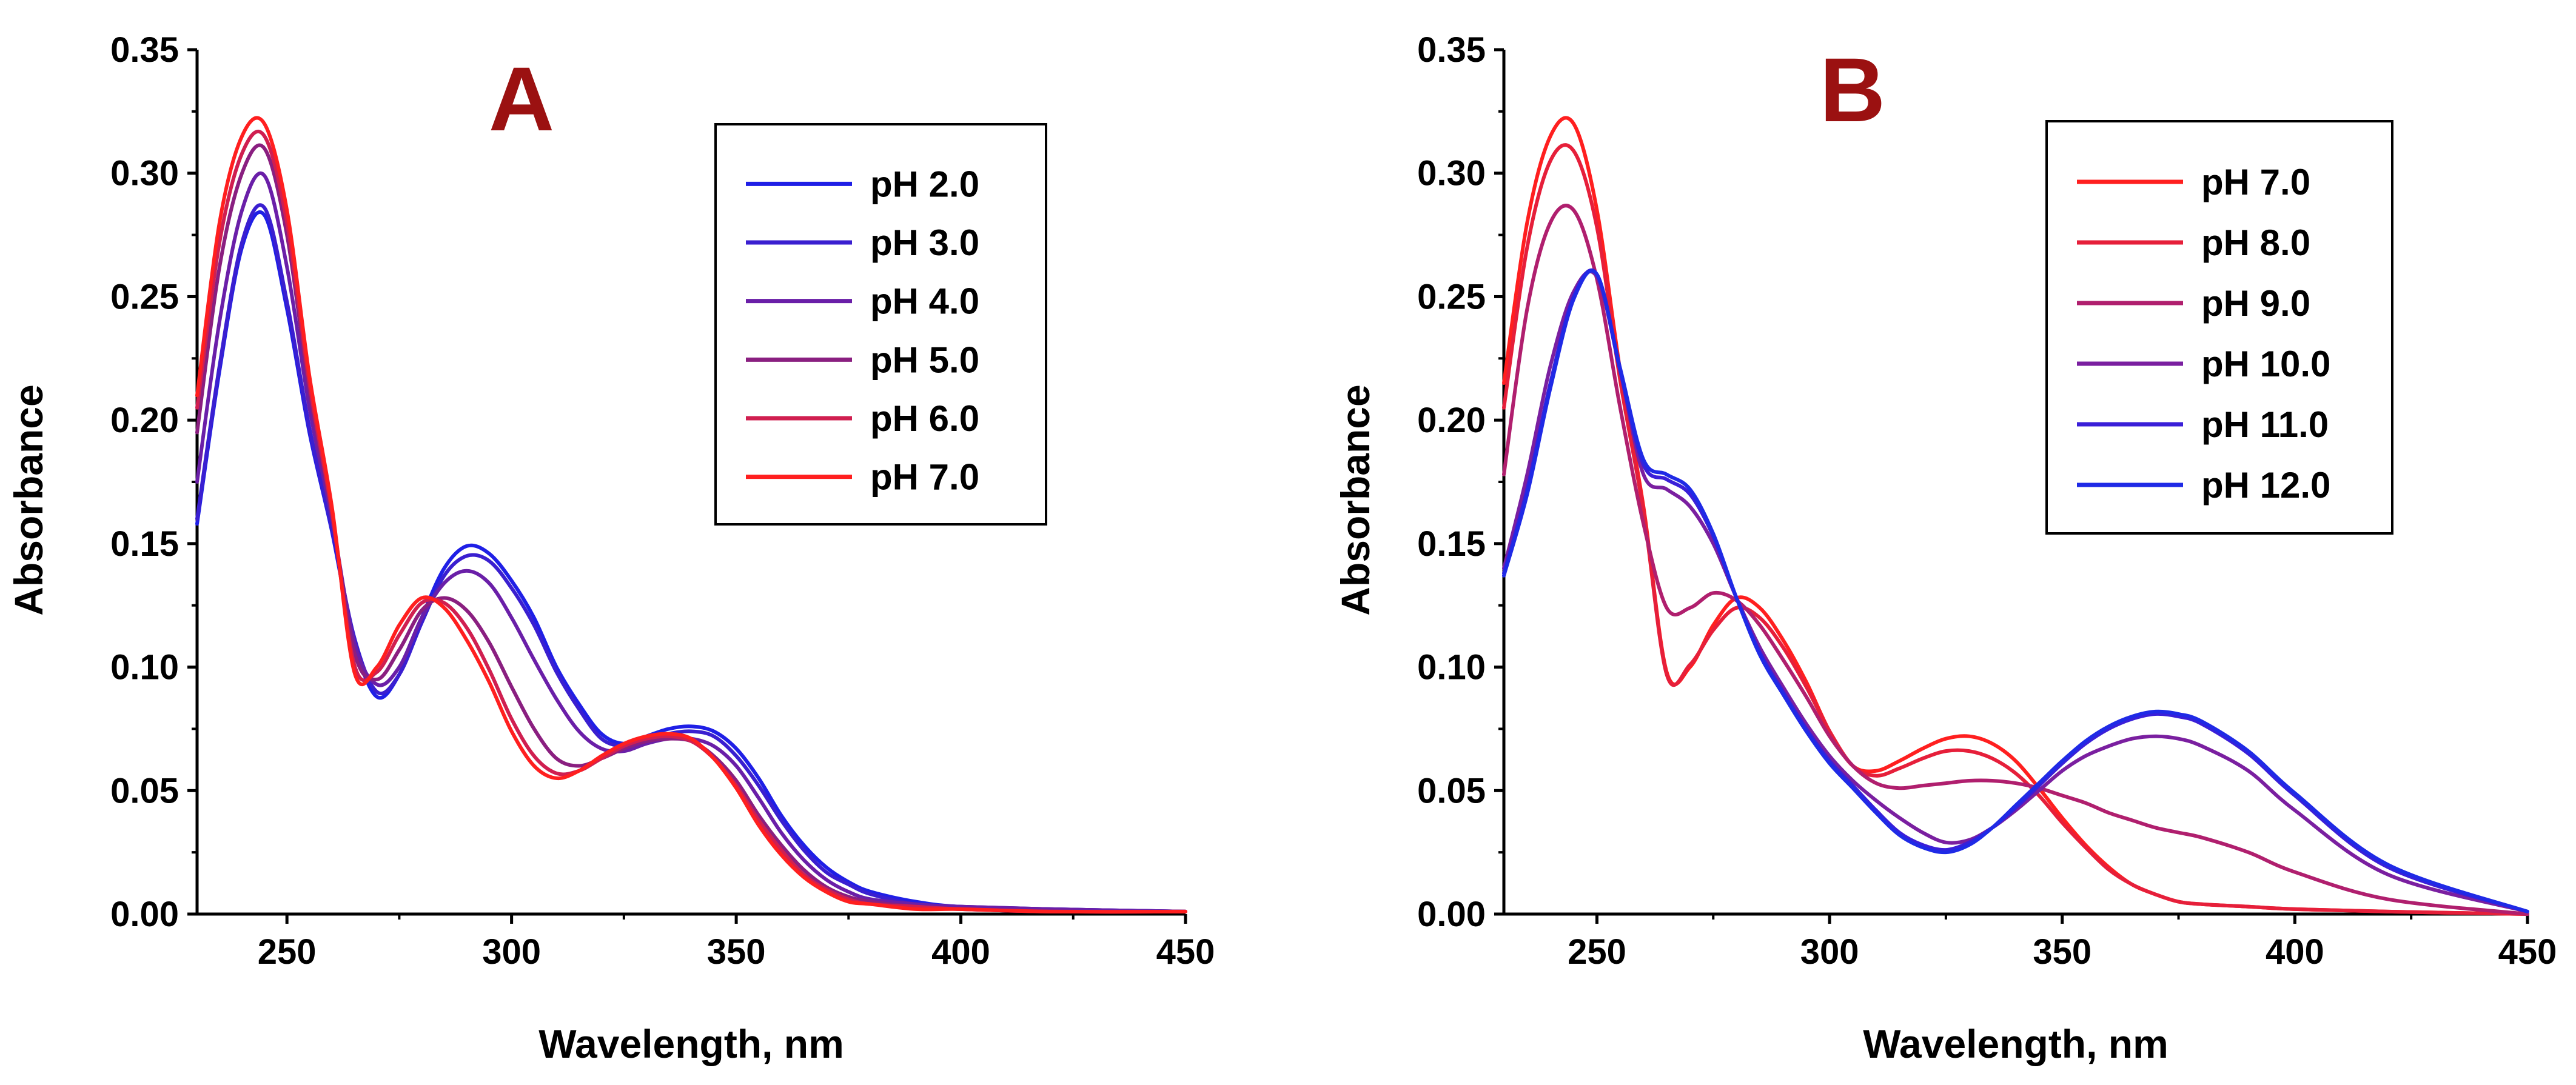 The width and height of the screenshot is (2576, 1085). Describe the element at coordinates (2265, 424) in the screenshot. I see `legend-label: pH 11.0` at that location.